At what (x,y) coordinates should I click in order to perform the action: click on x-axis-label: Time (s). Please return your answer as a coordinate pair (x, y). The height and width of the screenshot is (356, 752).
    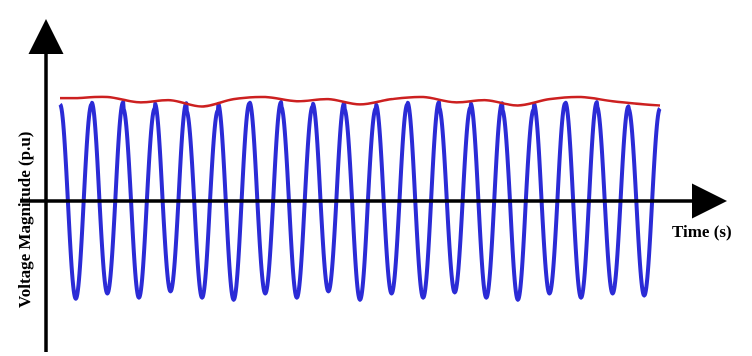
    Looking at the image, I should click on (702, 231).